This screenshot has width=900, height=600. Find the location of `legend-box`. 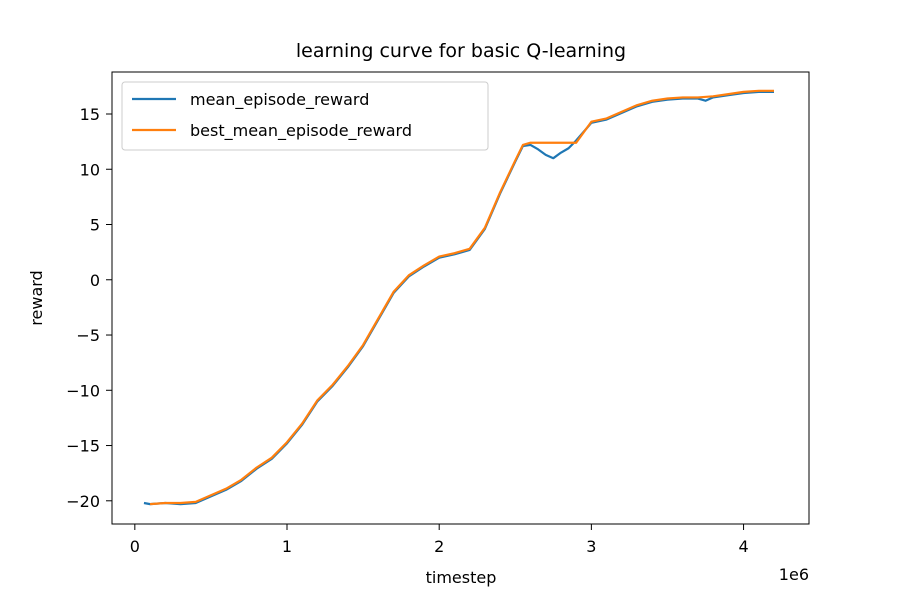

legend-box is located at coordinates (305, 116).